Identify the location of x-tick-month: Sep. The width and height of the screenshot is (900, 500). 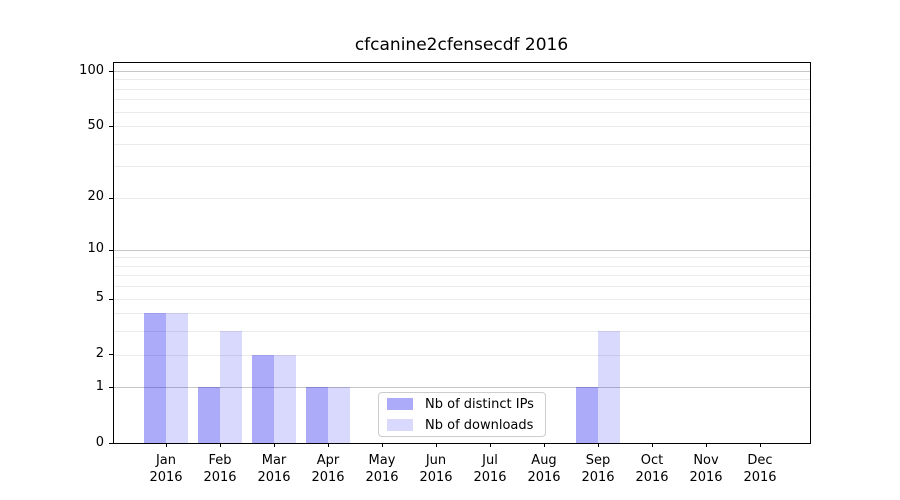
(598, 460).